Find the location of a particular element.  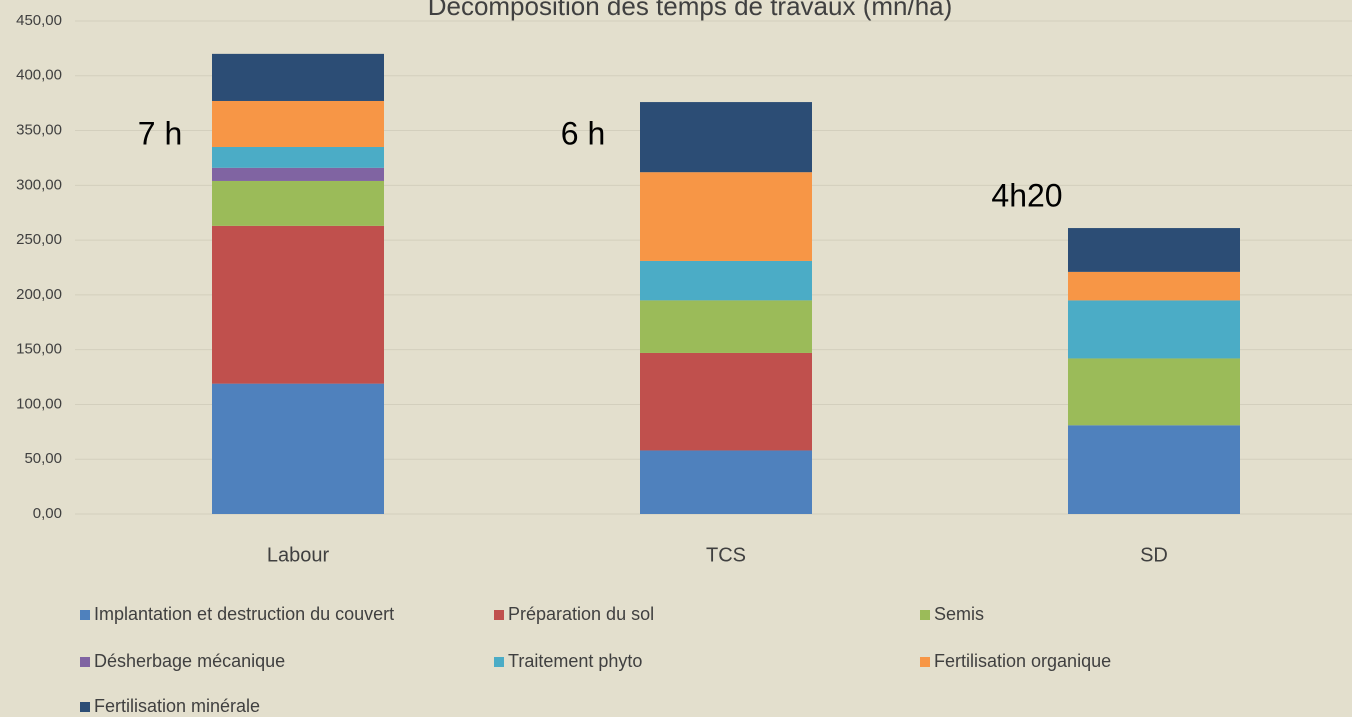

y-tick-label: 300,00 is located at coordinates (39, 184).